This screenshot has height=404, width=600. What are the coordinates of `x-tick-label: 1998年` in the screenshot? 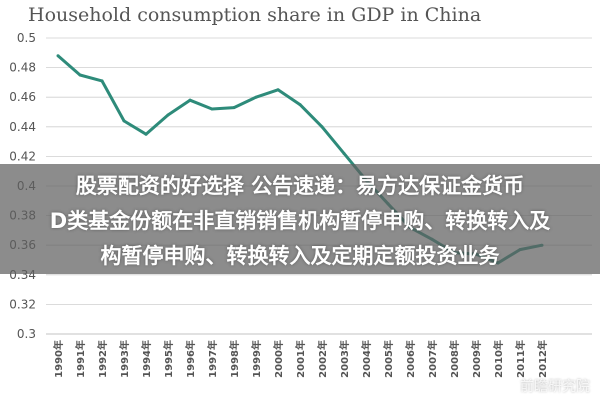 It's located at (234, 359).